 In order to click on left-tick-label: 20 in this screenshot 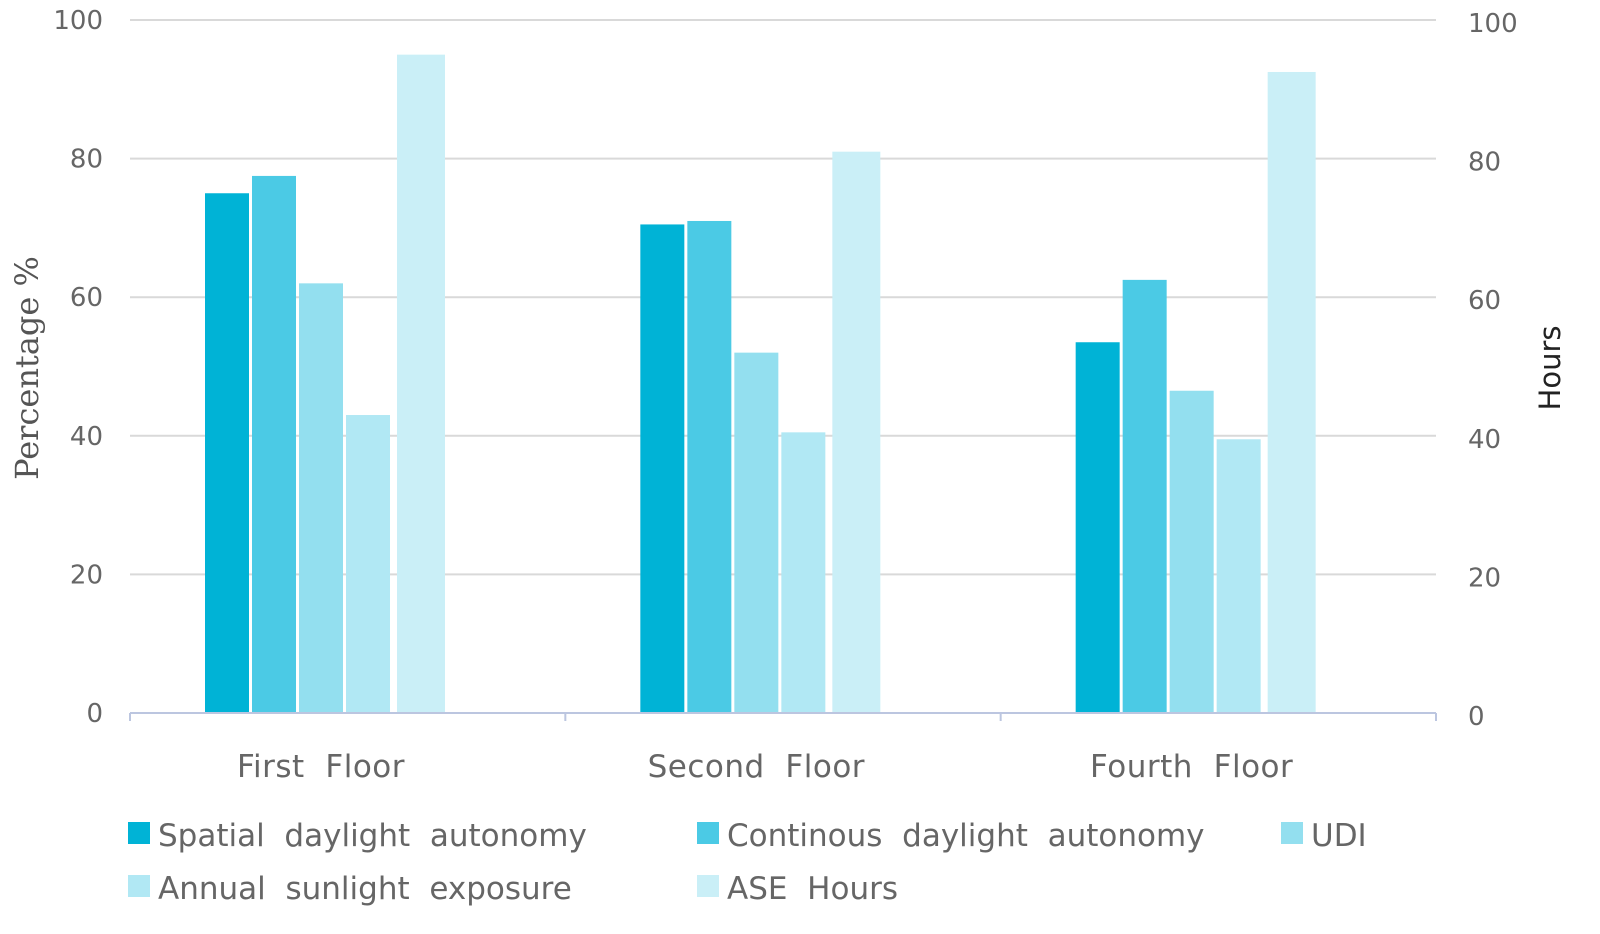, I will do `click(86, 575)`.